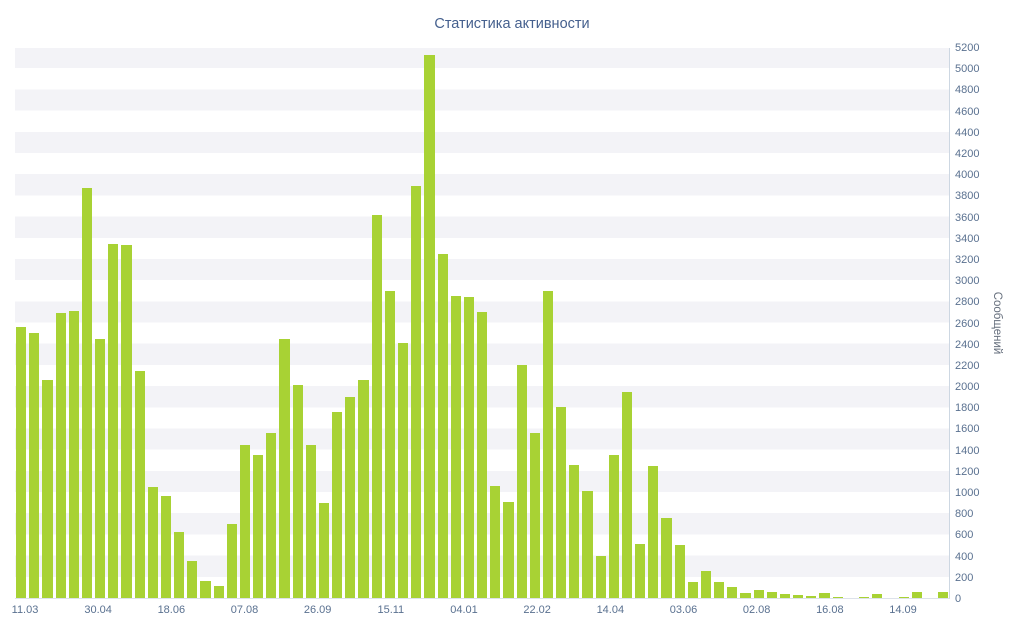  What do you see at coordinates (967, 450) in the screenshot?
I see `y-tick-label: 1400` at bounding box center [967, 450].